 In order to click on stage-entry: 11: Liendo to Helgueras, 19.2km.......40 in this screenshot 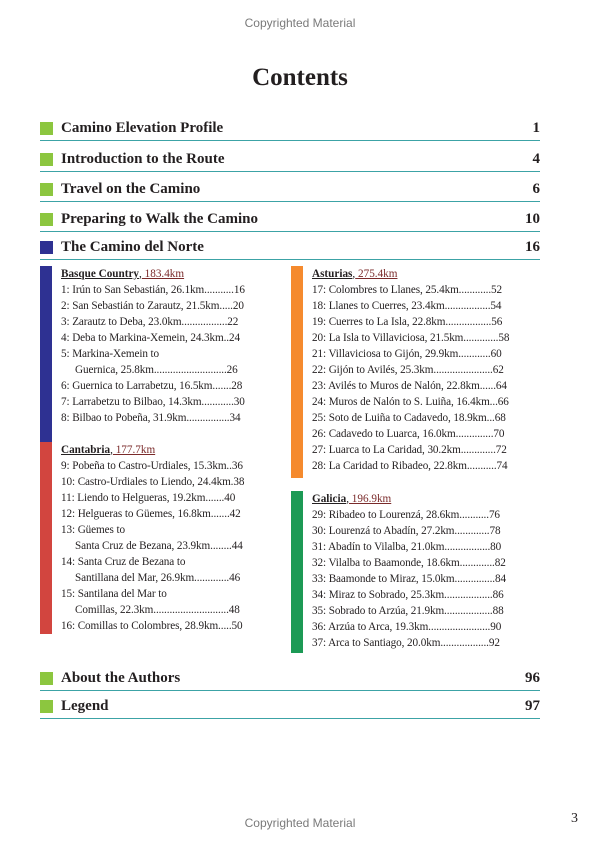, I will do `click(148, 498)`.